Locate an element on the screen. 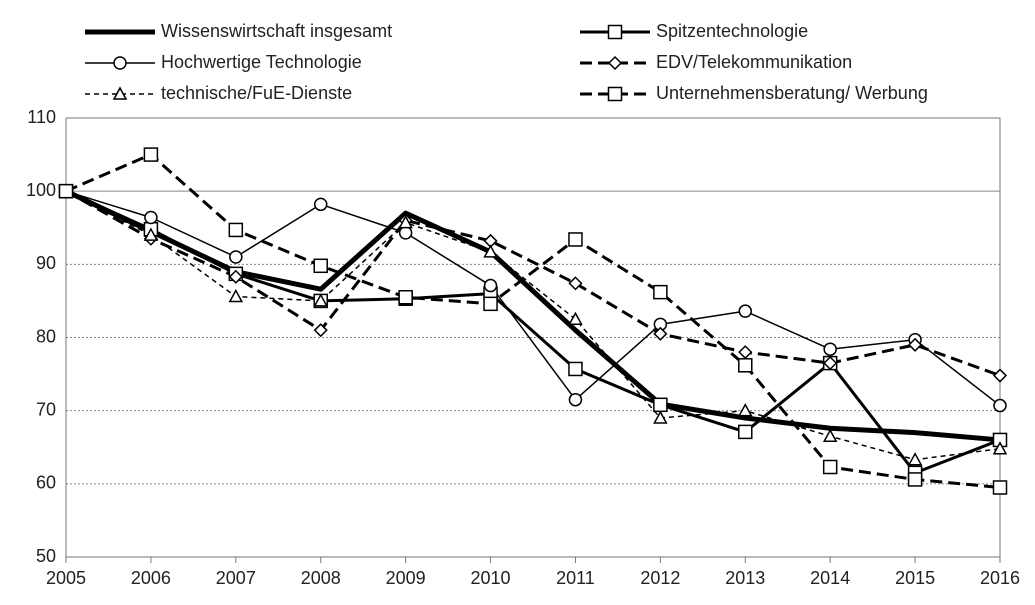  legend-label: Wissenswirtschaft insgesamt is located at coordinates (276, 31).